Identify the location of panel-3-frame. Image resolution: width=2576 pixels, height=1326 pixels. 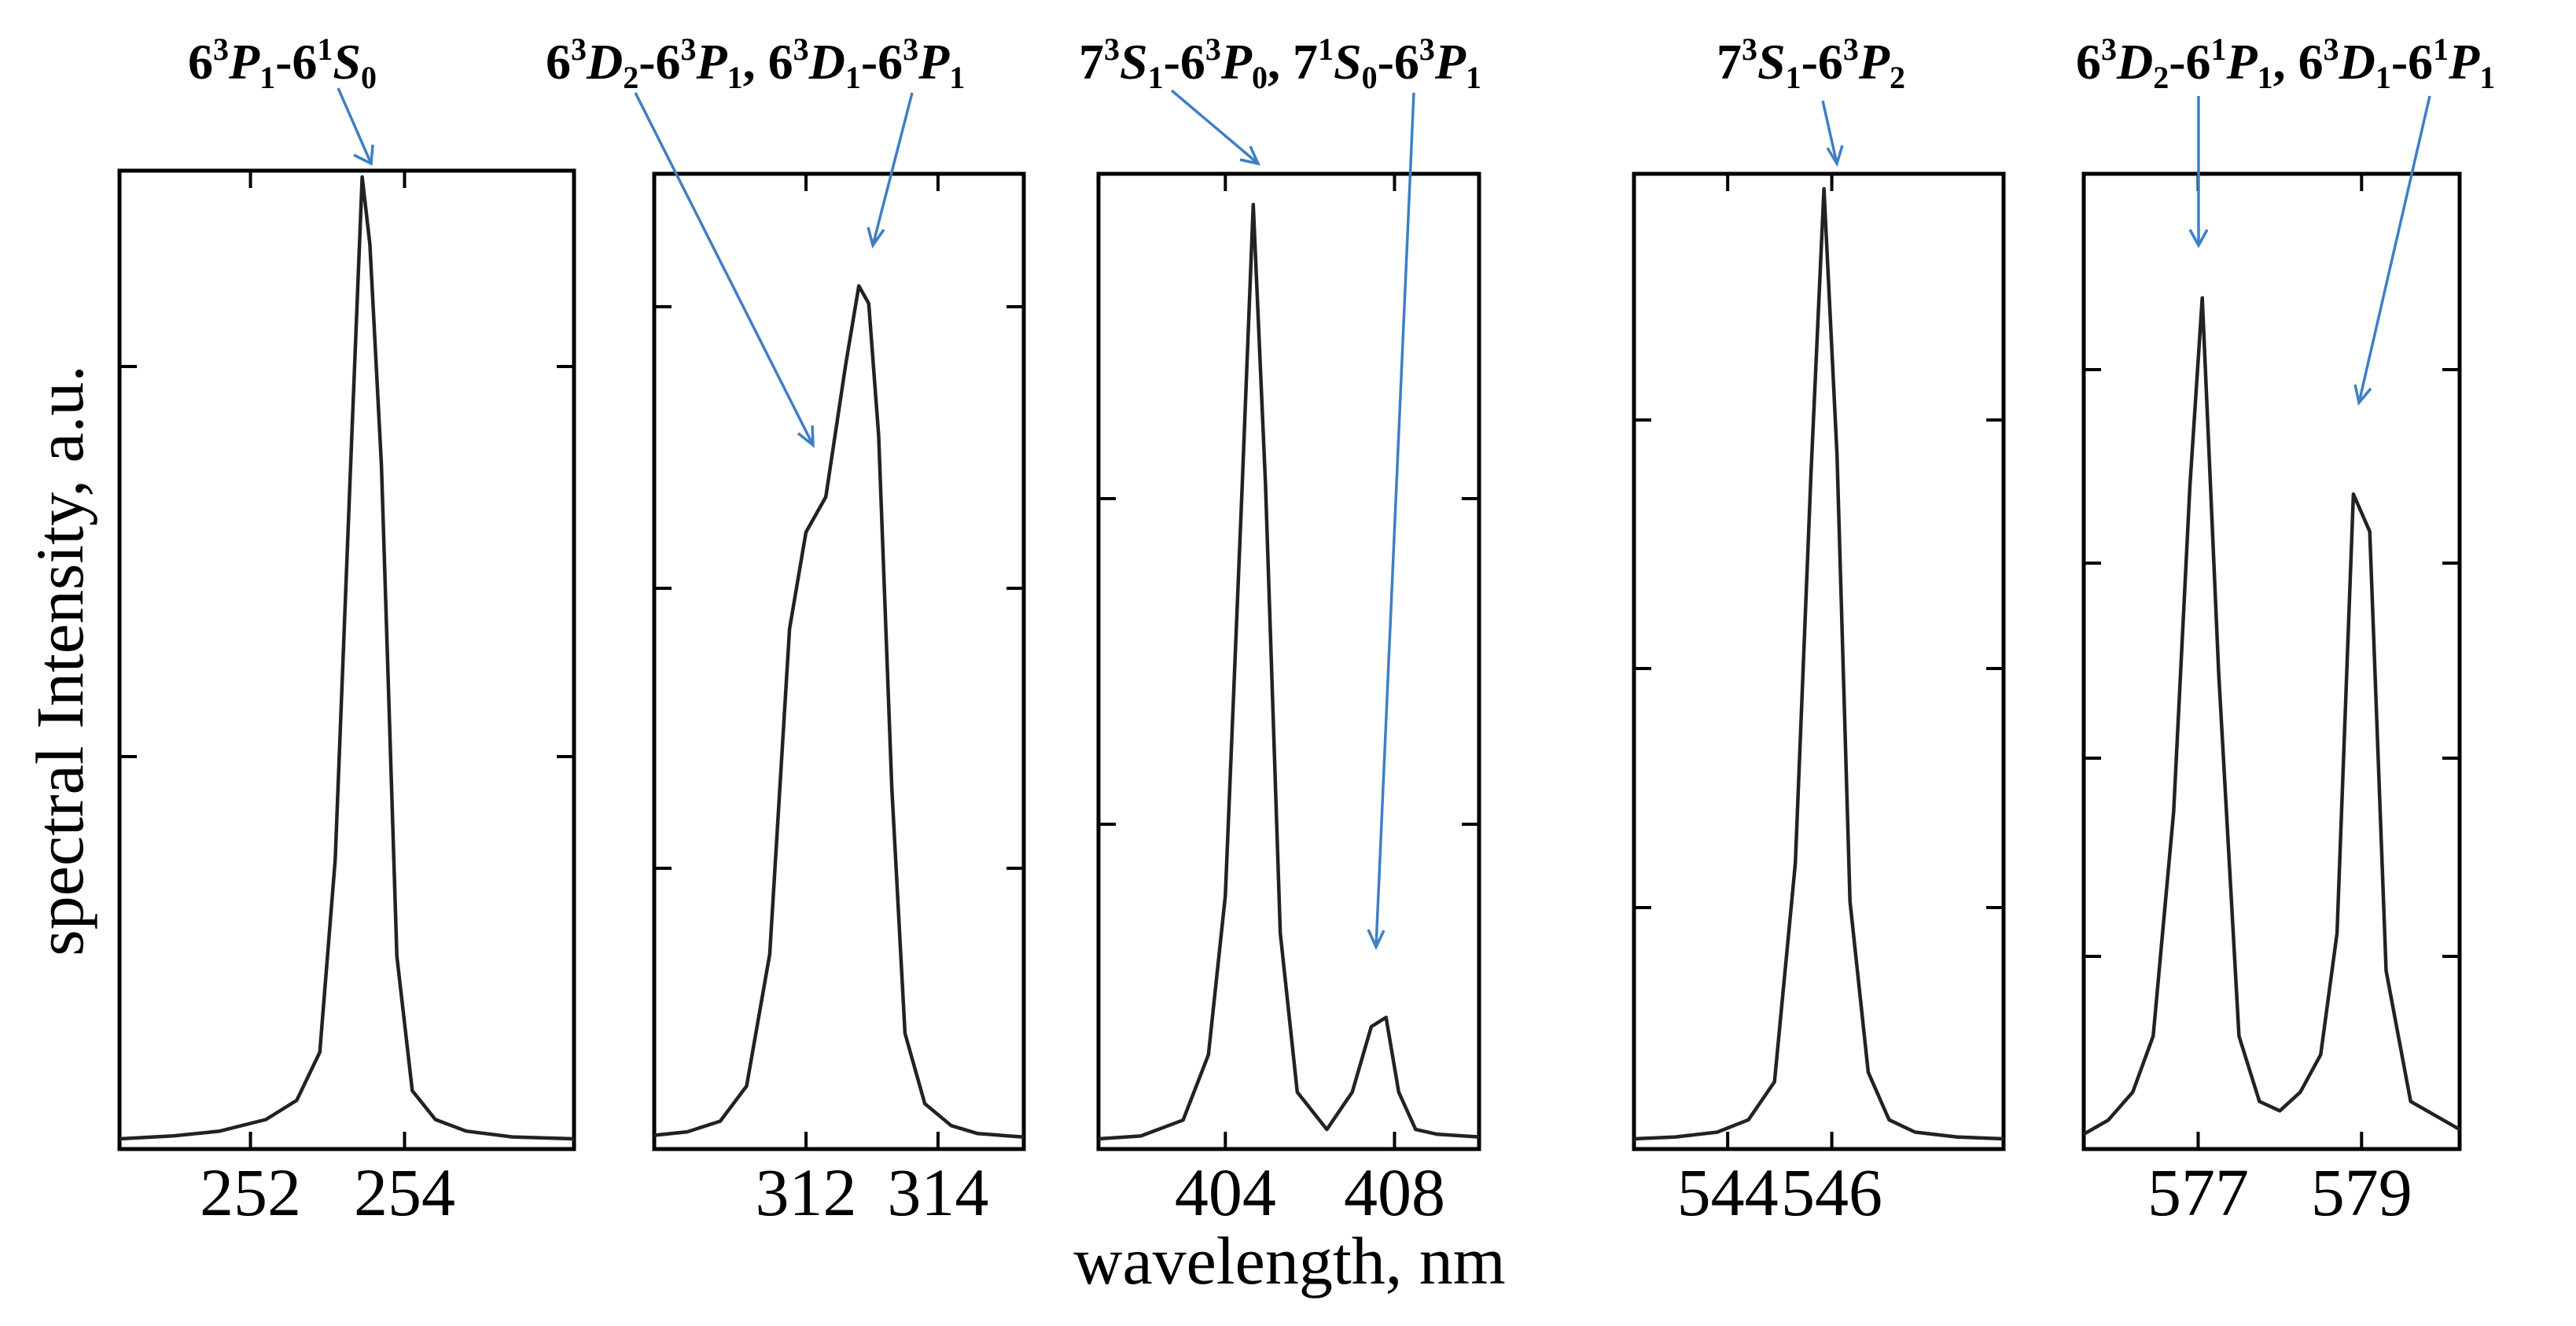
(1288, 661).